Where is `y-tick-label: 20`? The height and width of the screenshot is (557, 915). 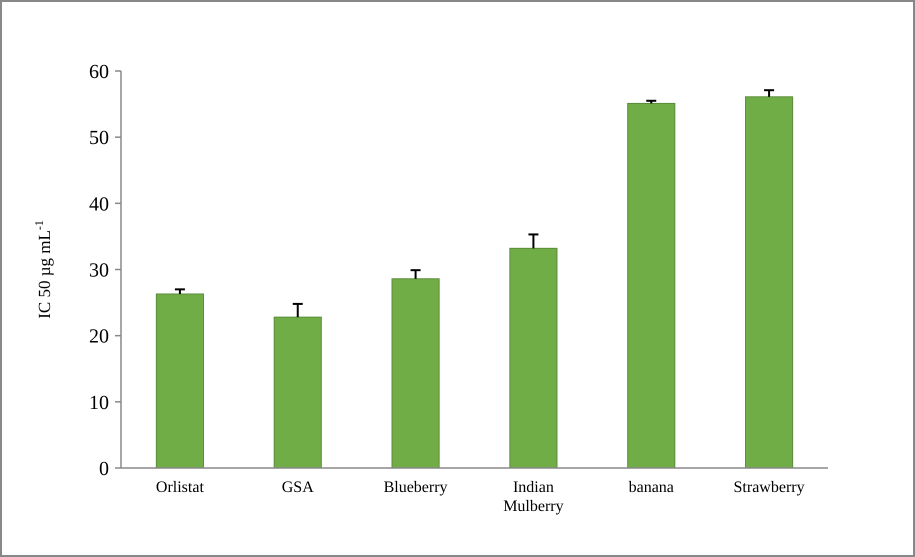 y-tick-label: 20 is located at coordinates (99, 337).